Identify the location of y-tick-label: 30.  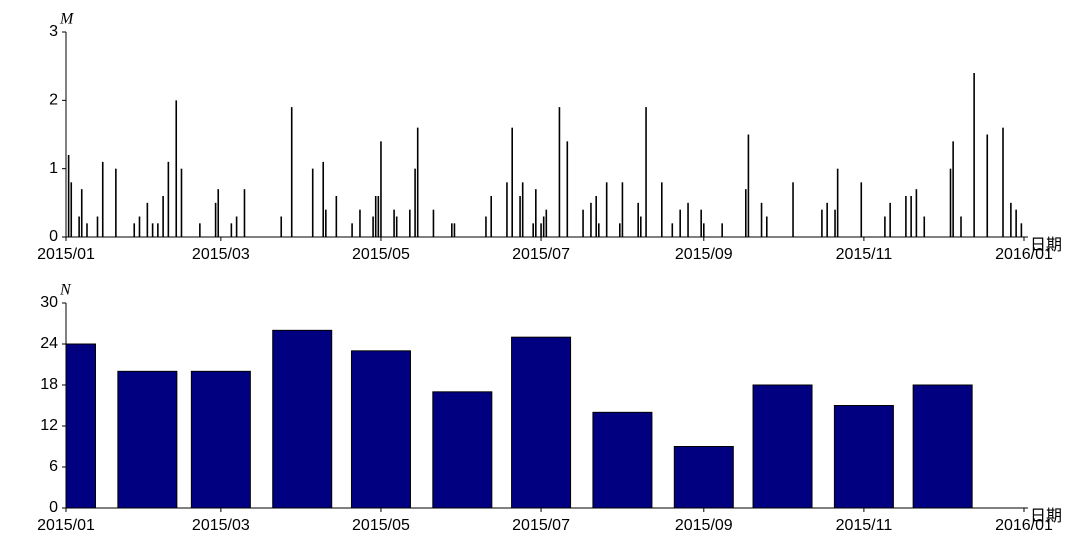
(49, 302).